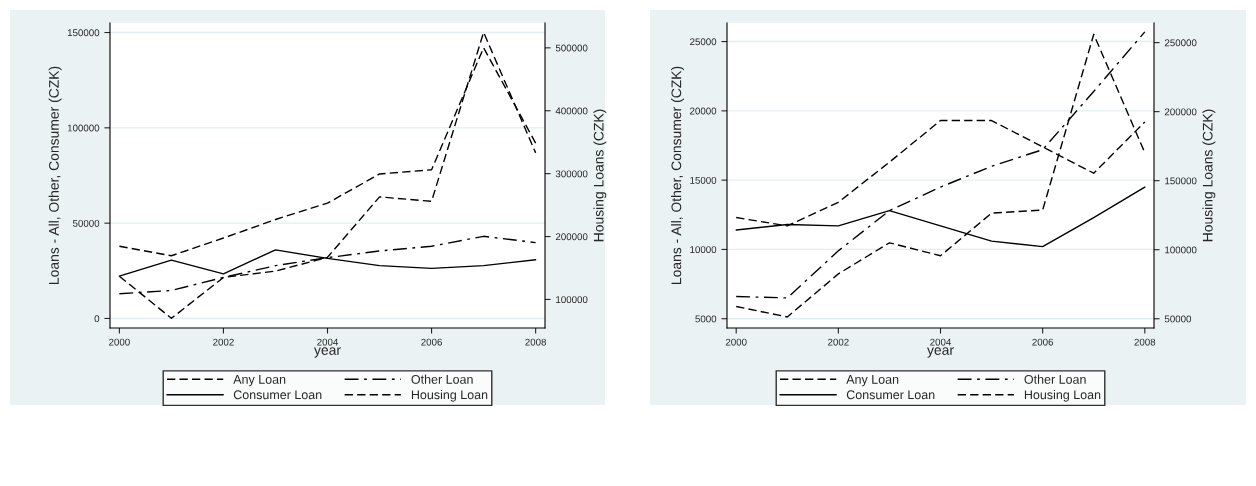 The width and height of the screenshot is (1256, 486). I want to click on y-tick-label: 20000, so click(703, 111).